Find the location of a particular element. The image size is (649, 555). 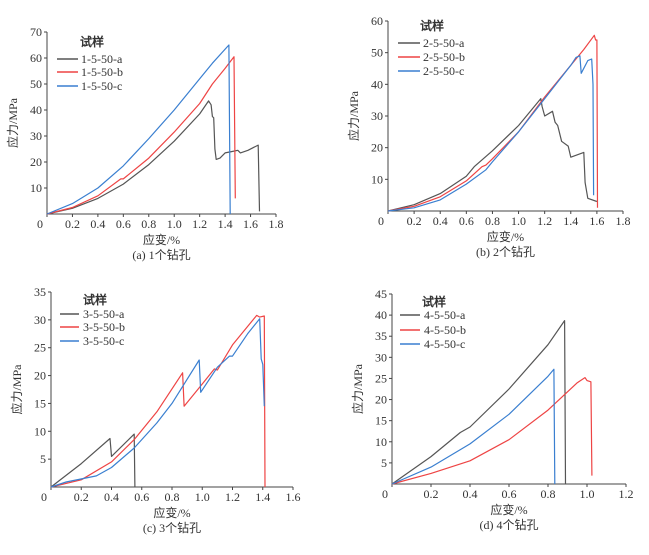

chart-caption: (d) 4个钻孔 is located at coordinates (509, 524).